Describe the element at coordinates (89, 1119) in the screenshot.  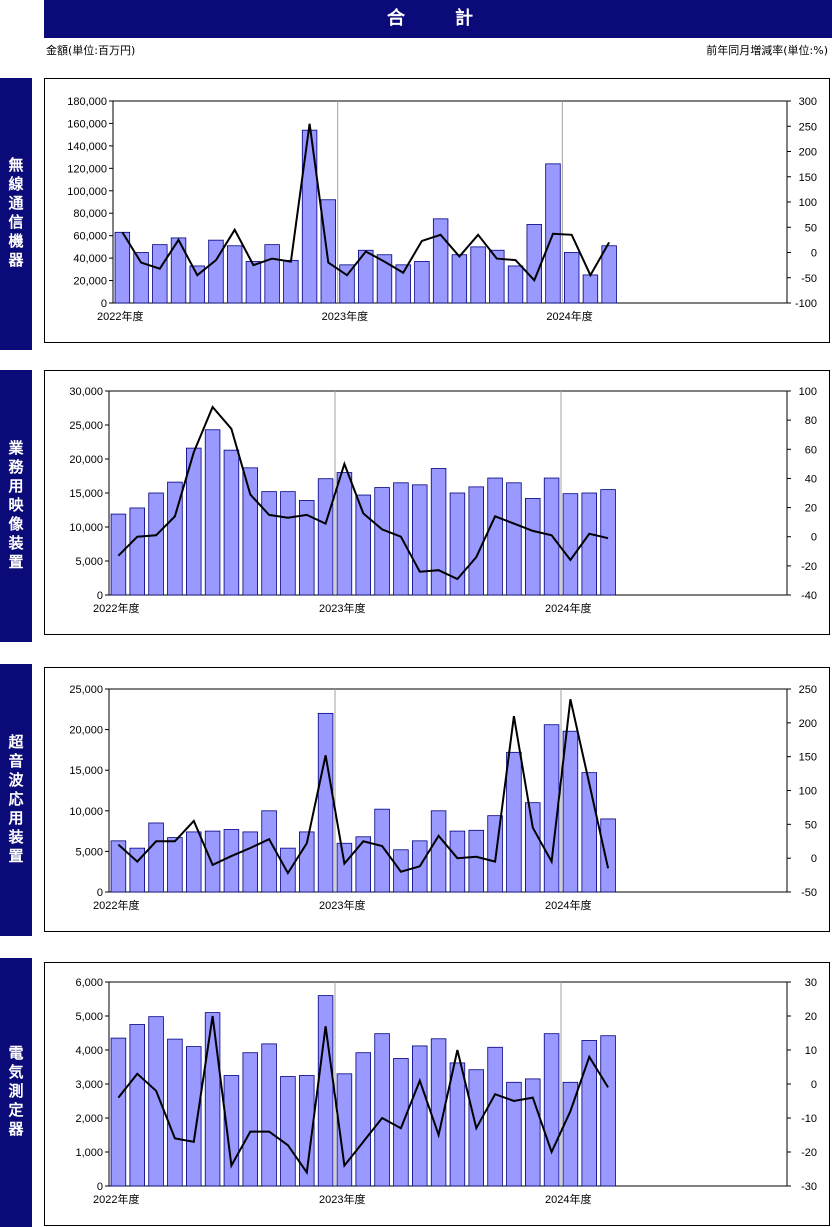
I see `y-tick-label: 2,000` at that location.